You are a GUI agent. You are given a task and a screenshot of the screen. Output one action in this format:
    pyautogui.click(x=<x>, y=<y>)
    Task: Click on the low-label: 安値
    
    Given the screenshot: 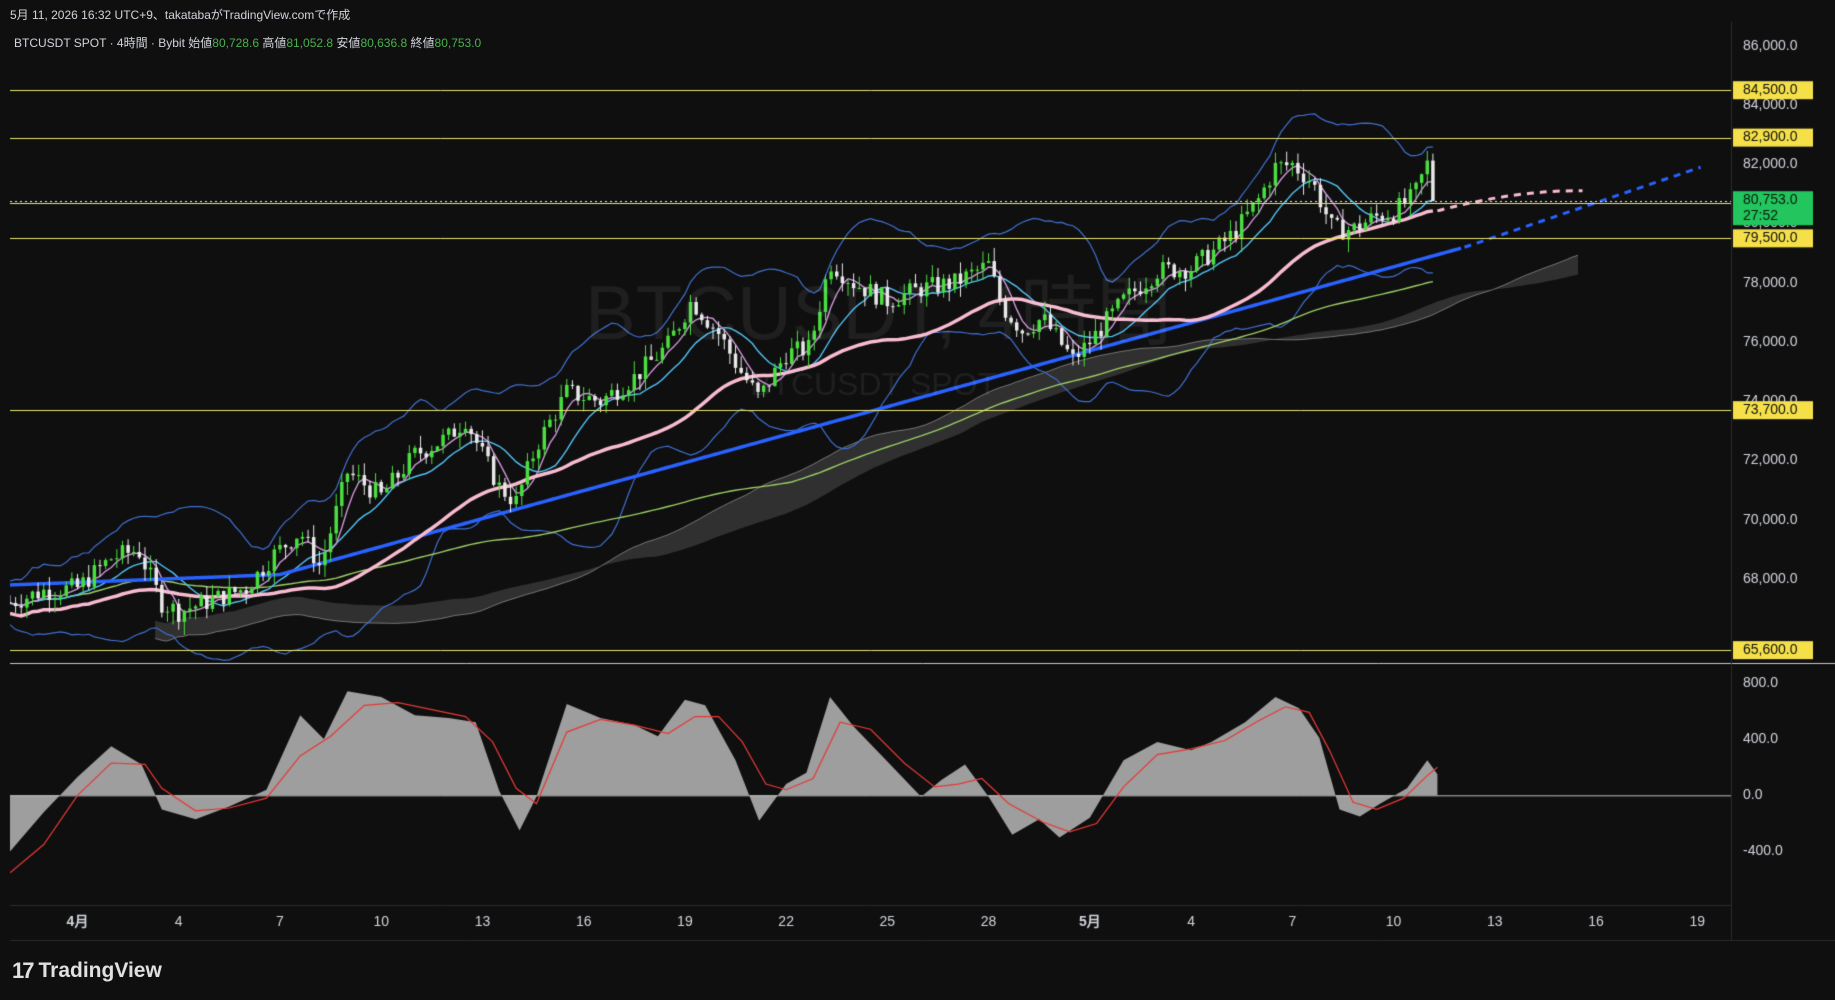 What is the action you would take?
    pyautogui.click(x=348, y=43)
    